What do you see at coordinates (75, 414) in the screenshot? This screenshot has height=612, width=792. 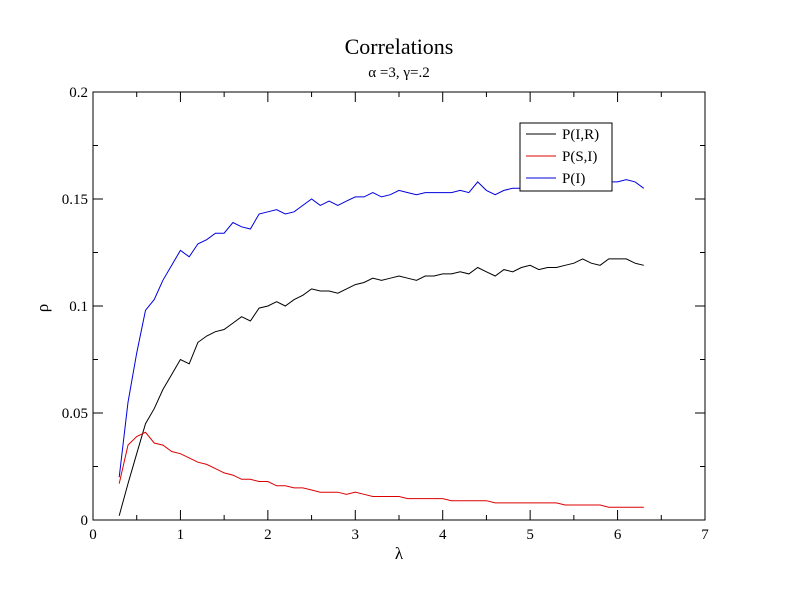 I see `y-tick-label: 0.05` at bounding box center [75, 414].